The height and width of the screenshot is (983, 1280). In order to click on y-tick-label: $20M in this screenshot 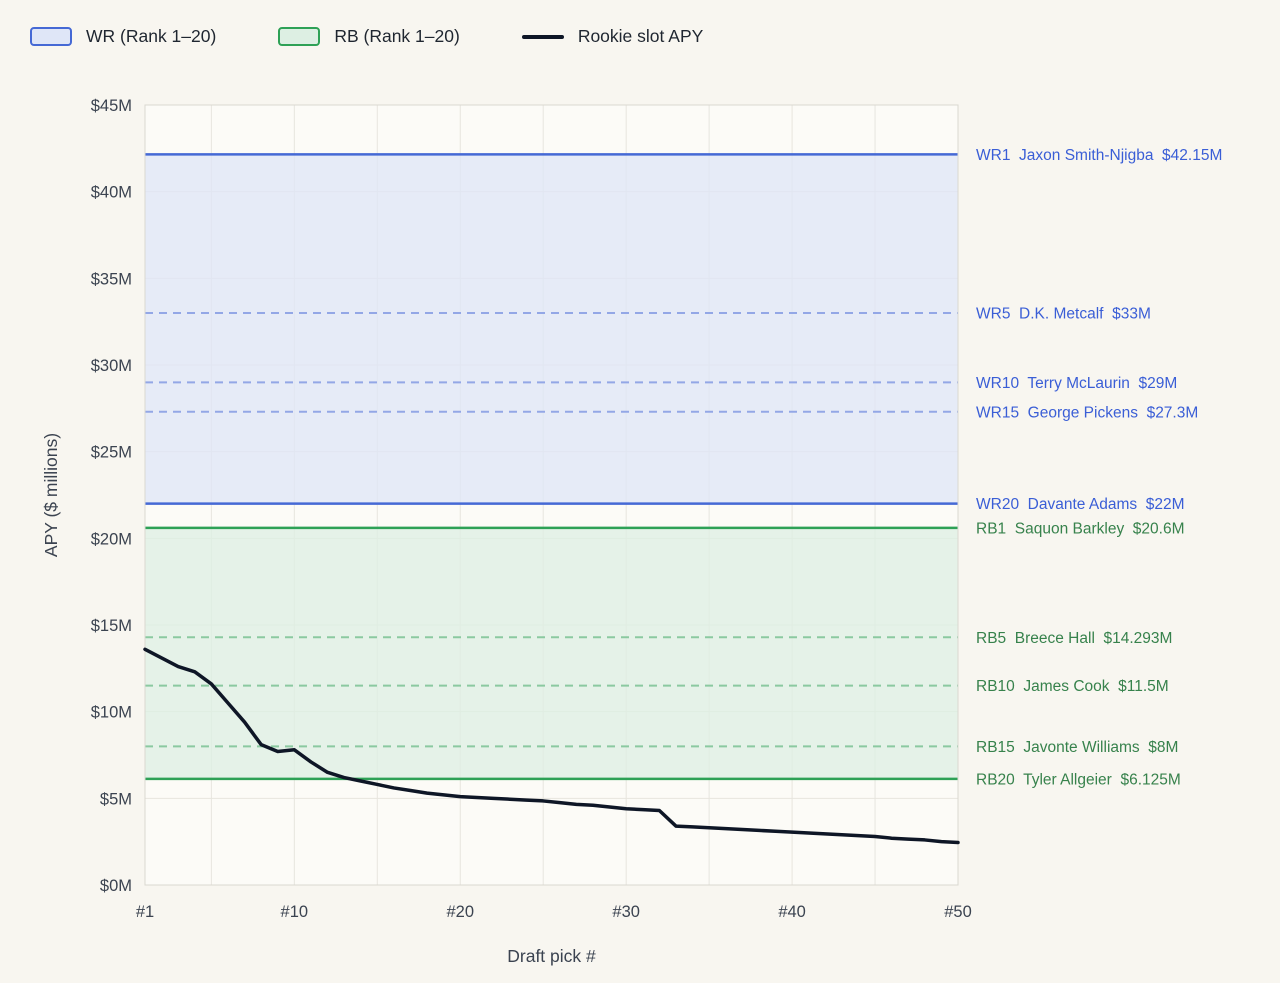, I will do `click(111, 539)`.